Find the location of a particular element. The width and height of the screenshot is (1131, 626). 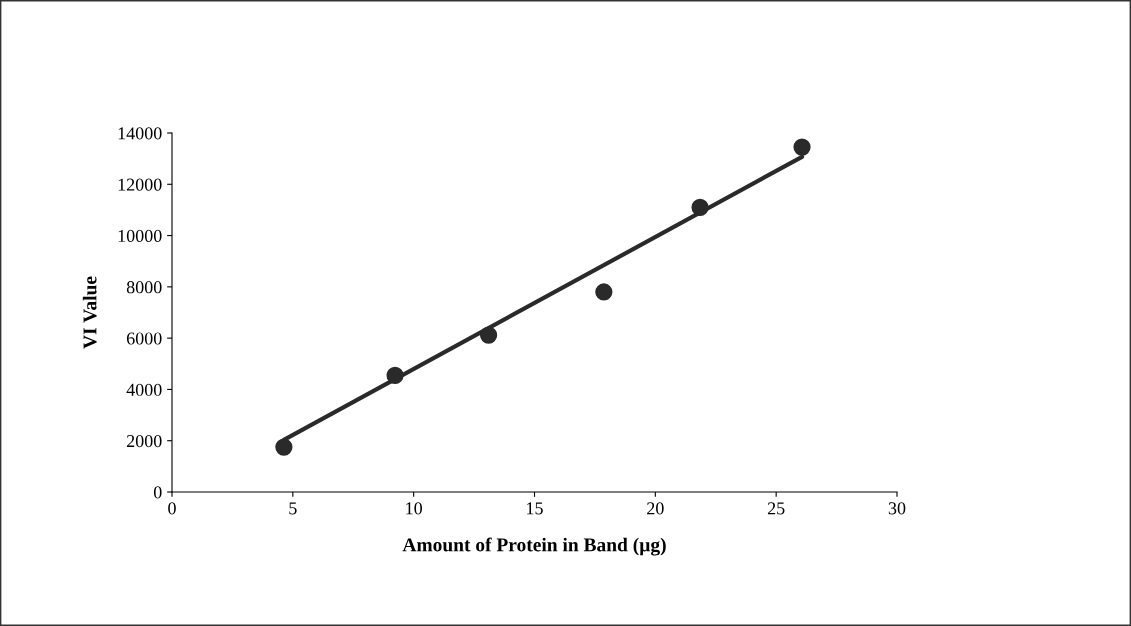

y-tick-label: 4000 is located at coordinates (144, 389).